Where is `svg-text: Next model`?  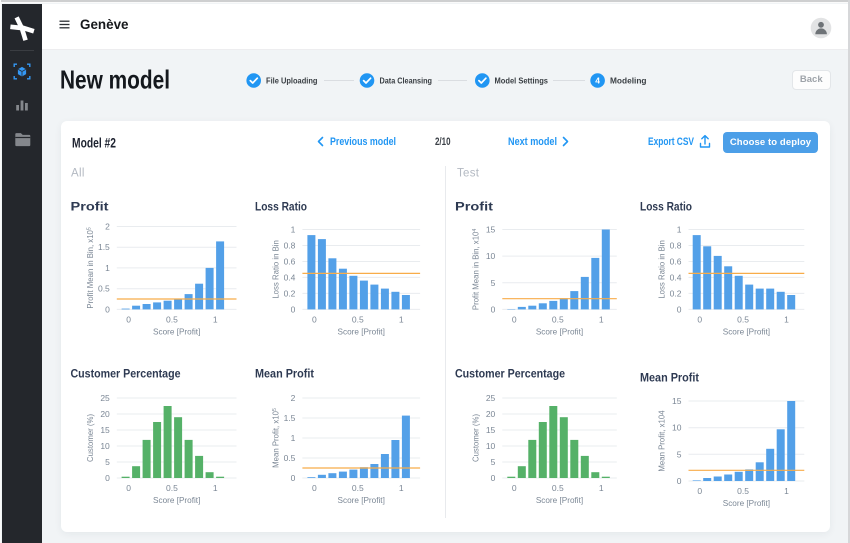 svg-text: Next model is located at coordinates (532, 142).